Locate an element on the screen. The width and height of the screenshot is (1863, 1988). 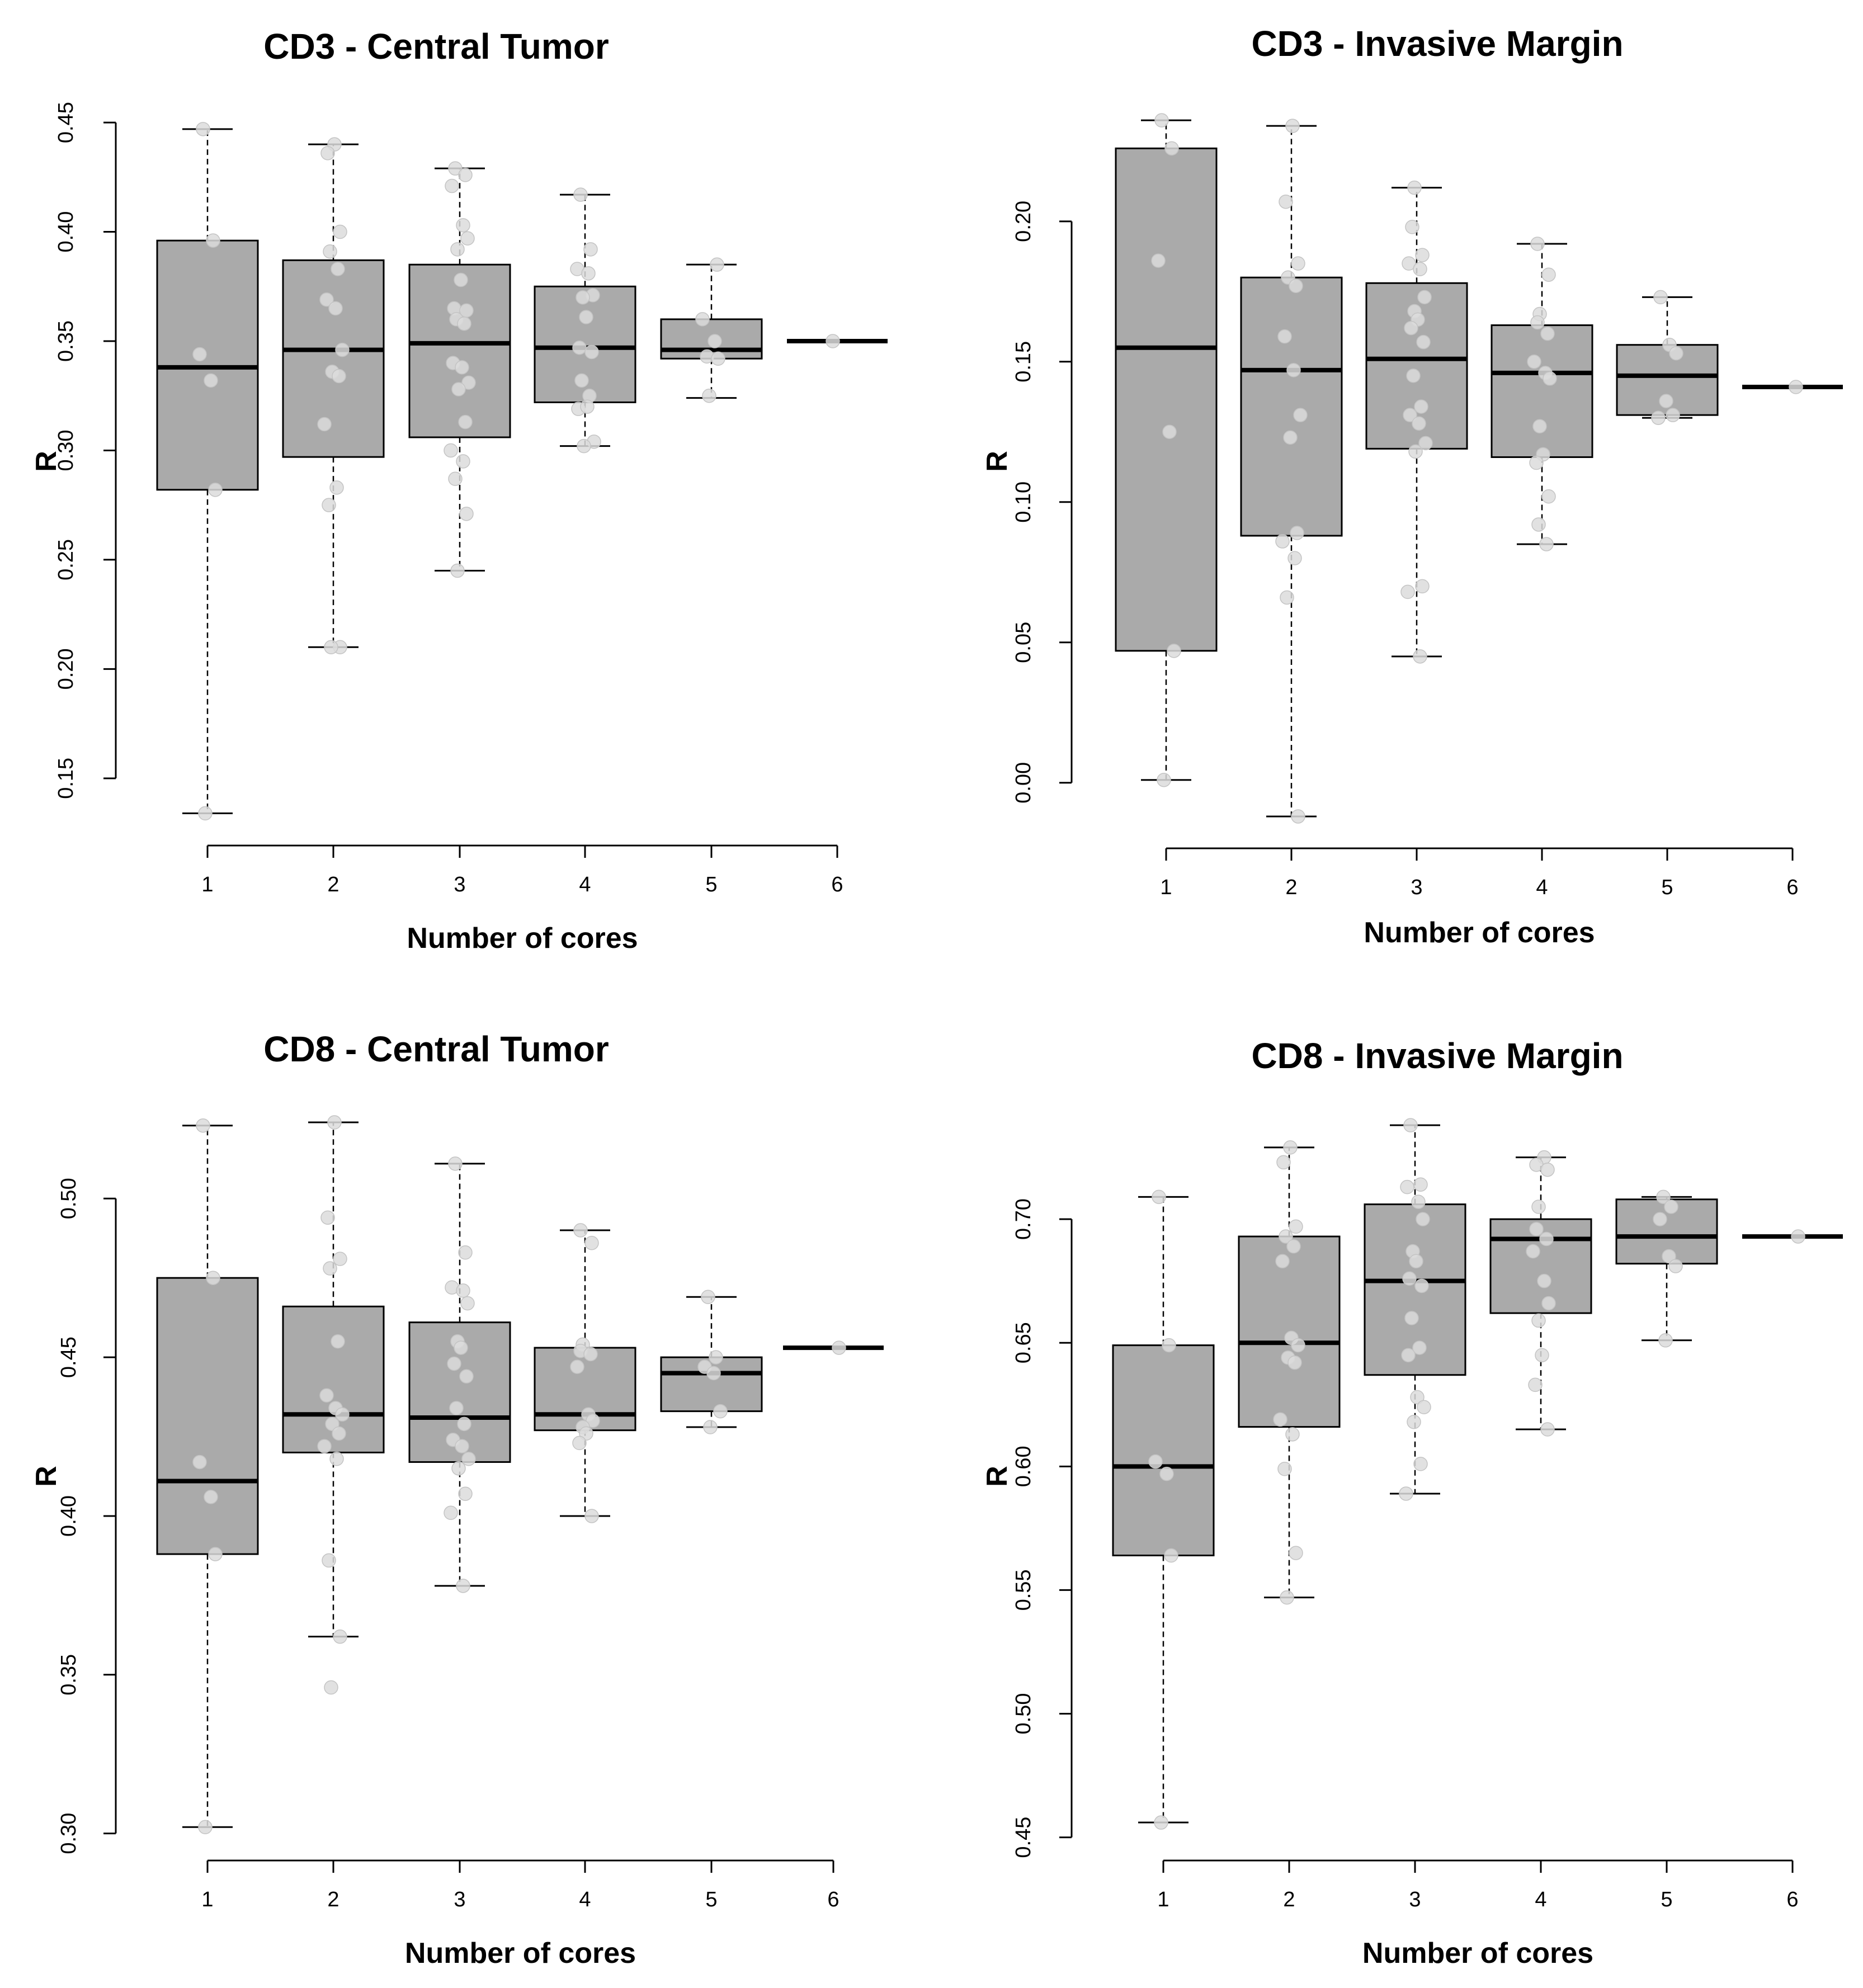
x-axis-label: Number of cores is located at coordinates (520, 1953).